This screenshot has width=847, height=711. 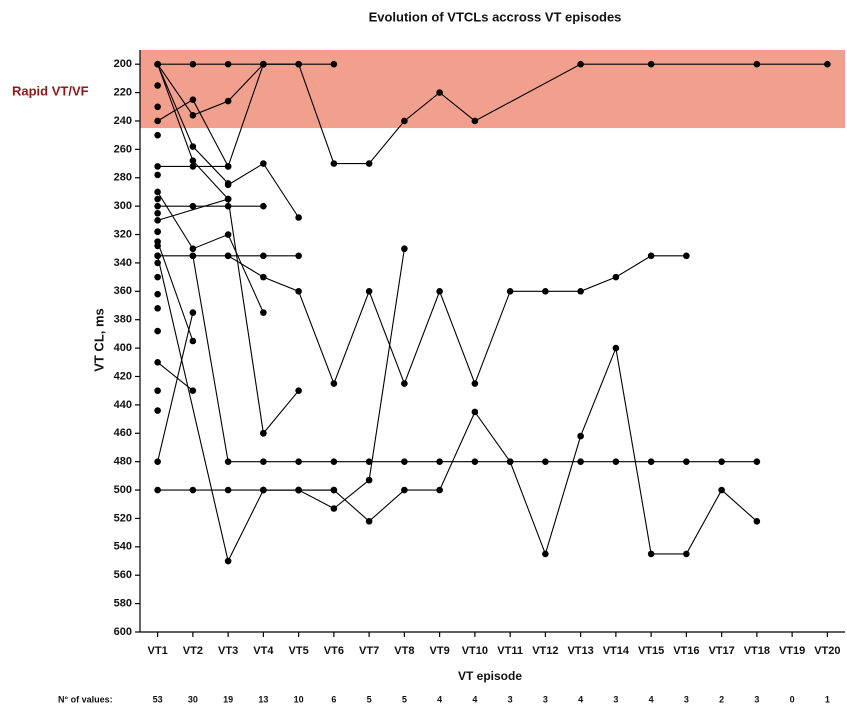 What do you see at coordinates (545, 651) in the screenshot?
I see `x-tick-label: VT12` at bounding box center [545, 651].